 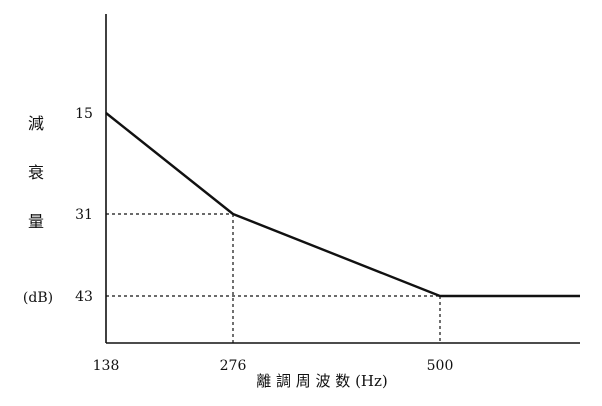 I want to click on y-axis-label-char-1: 減, so click(x=36, y=123).